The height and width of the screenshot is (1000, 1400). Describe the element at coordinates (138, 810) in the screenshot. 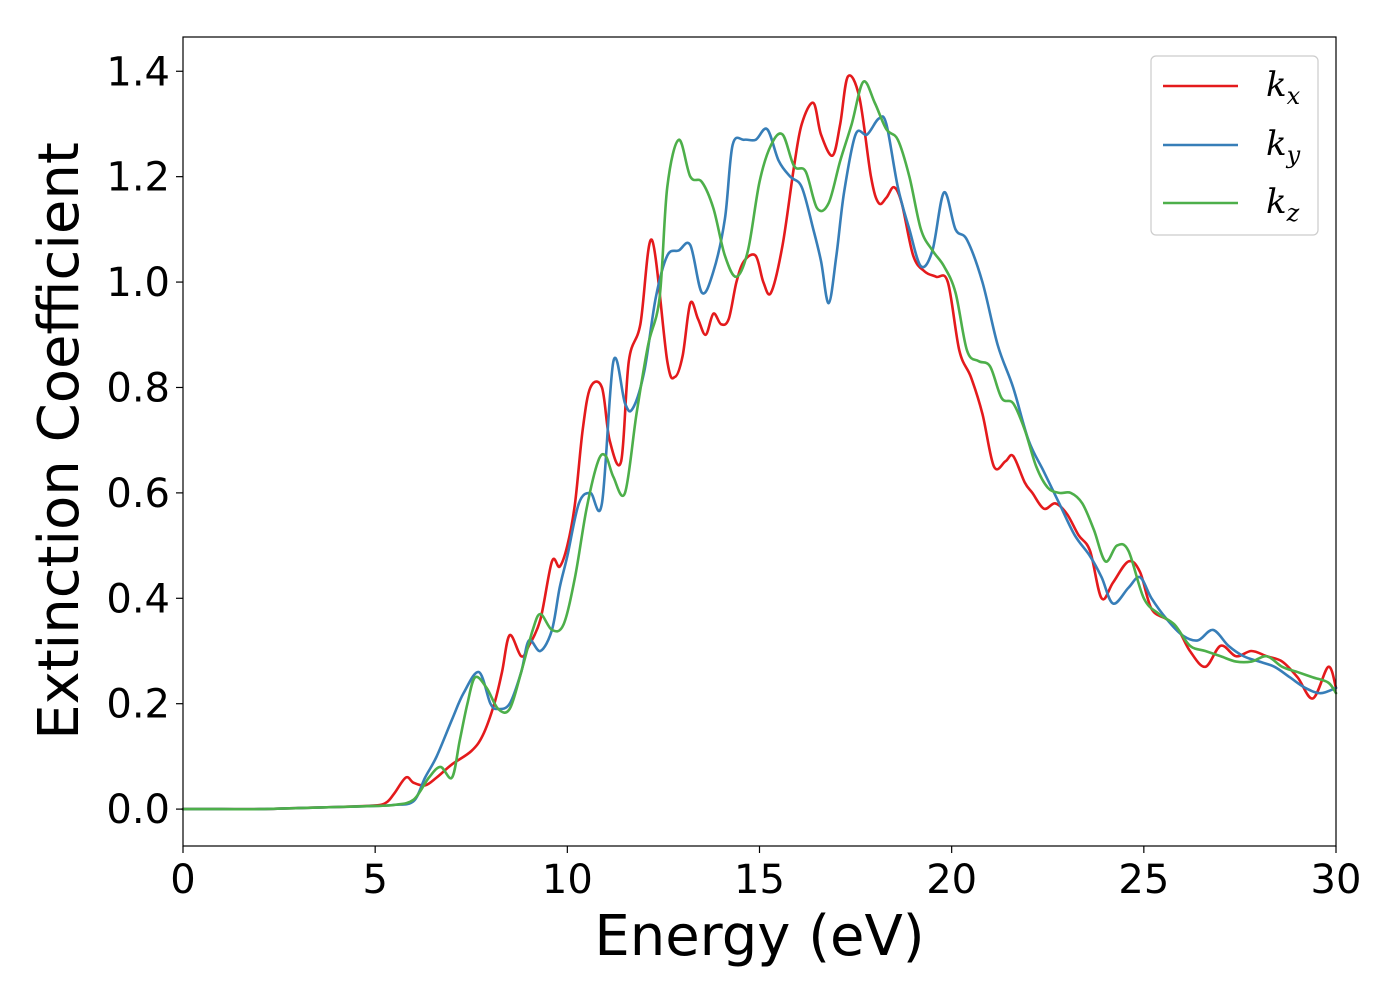

I see `y-tick-label: 0.0` at that location.